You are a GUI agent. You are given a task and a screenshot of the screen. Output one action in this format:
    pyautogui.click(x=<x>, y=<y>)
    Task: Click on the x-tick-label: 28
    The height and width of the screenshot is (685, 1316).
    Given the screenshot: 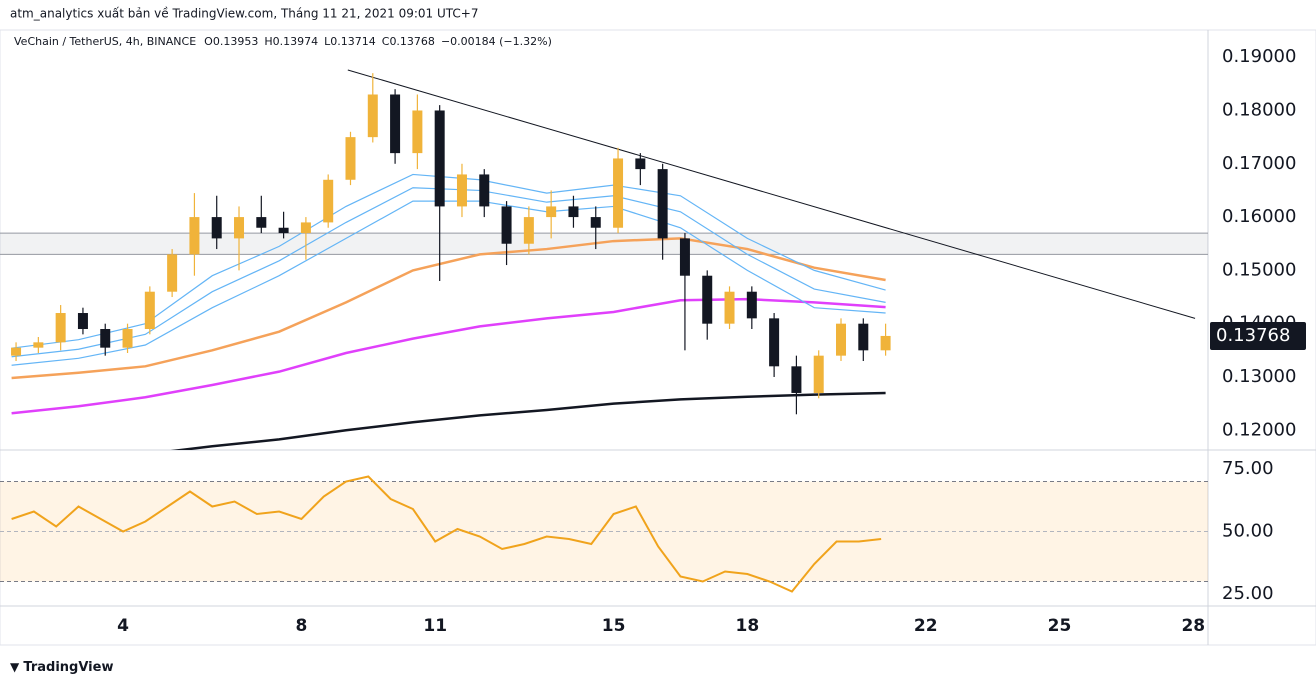 What is the action you would take?
    pyautogui.click(x=1193, y=626)
    